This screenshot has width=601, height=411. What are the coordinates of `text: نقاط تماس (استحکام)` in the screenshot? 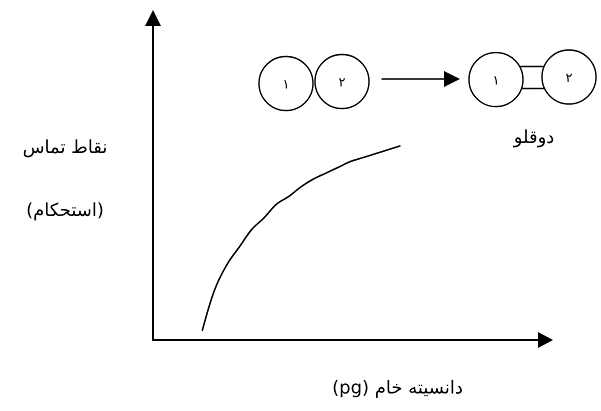 It's located at (65, 179).